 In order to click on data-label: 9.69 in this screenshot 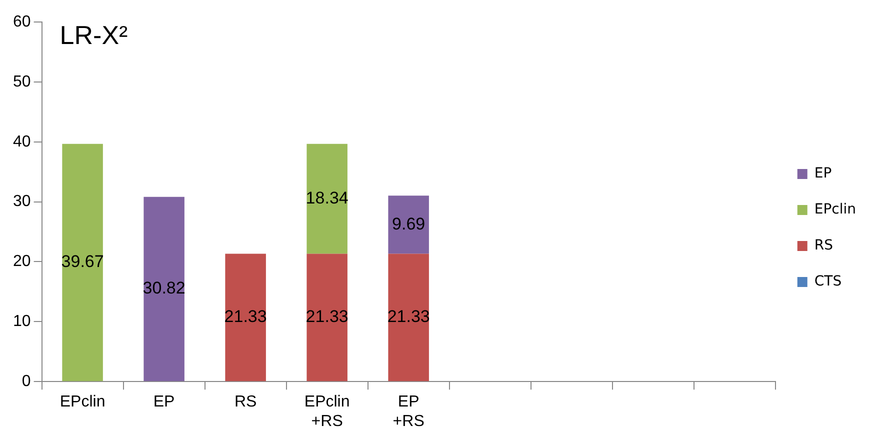, I will do `click(409, 224)`.